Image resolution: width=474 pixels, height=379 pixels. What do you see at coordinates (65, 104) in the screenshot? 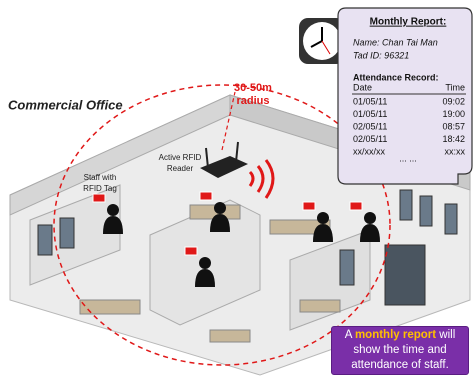
I see `area-label: Commercial Office` at bounding box center [65, 104].